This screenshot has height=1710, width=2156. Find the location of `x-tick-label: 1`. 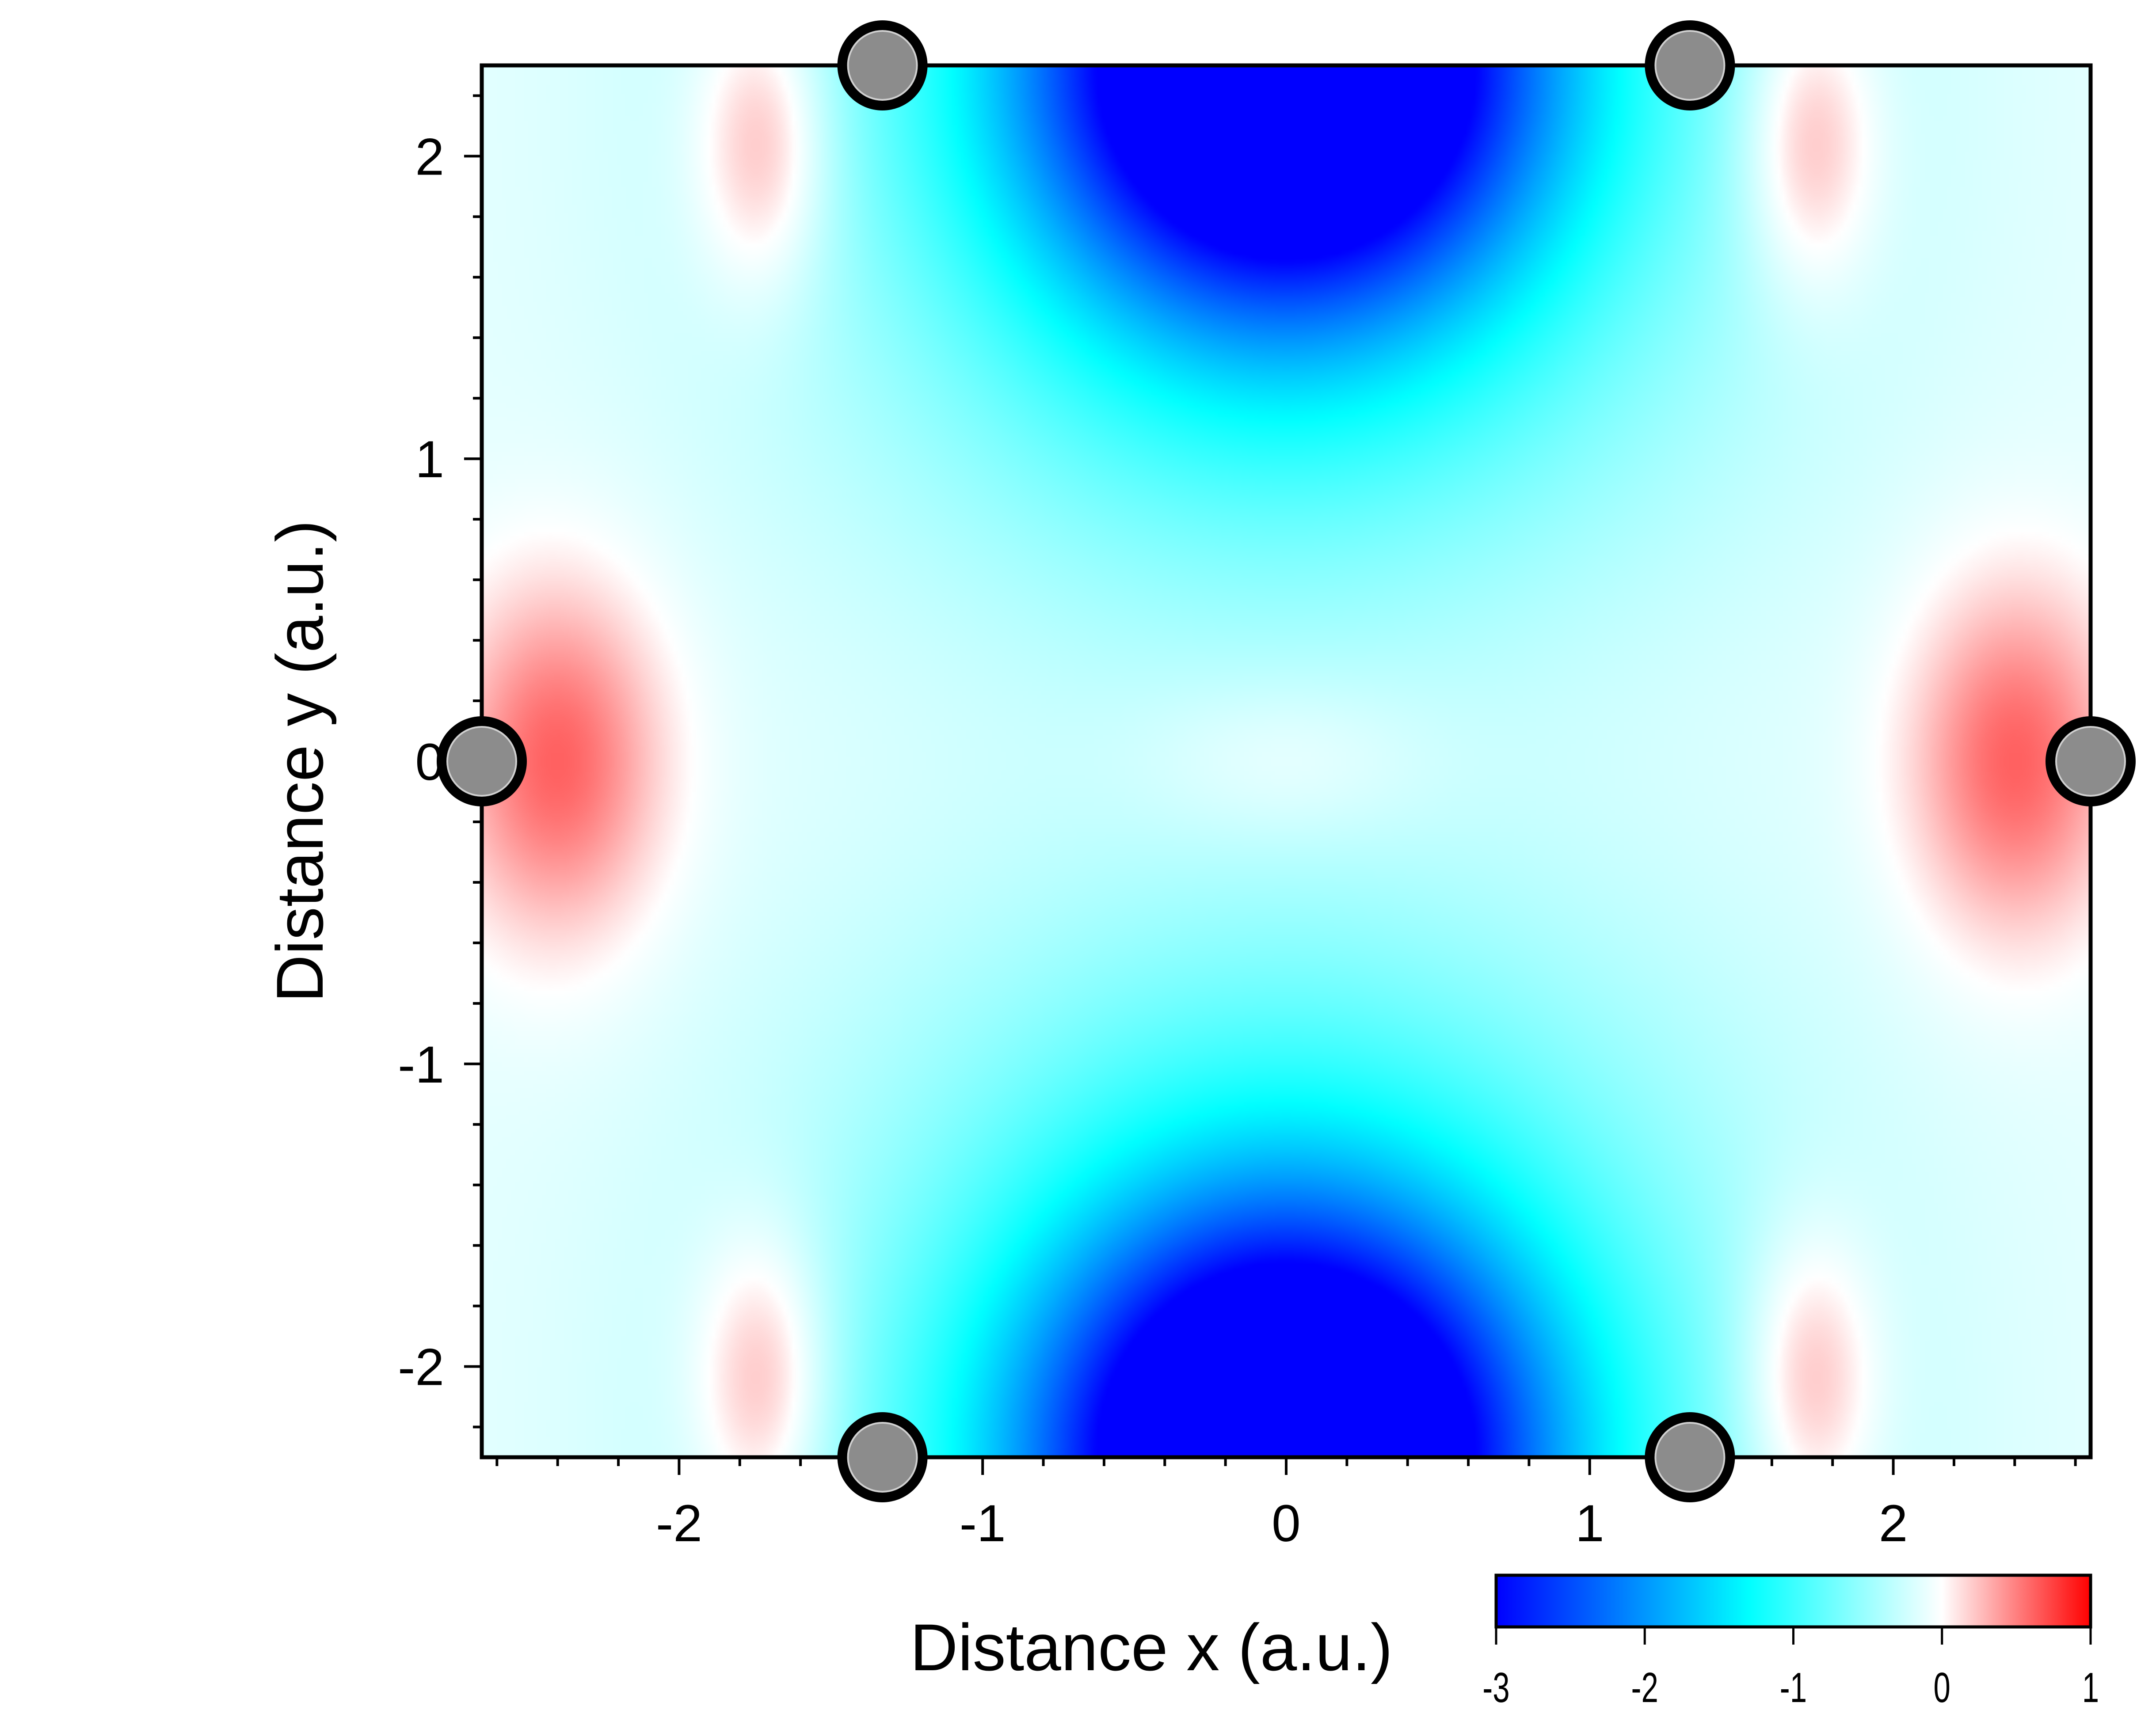

x-tick-label: 1 is located at coordinates (1589, 1523).